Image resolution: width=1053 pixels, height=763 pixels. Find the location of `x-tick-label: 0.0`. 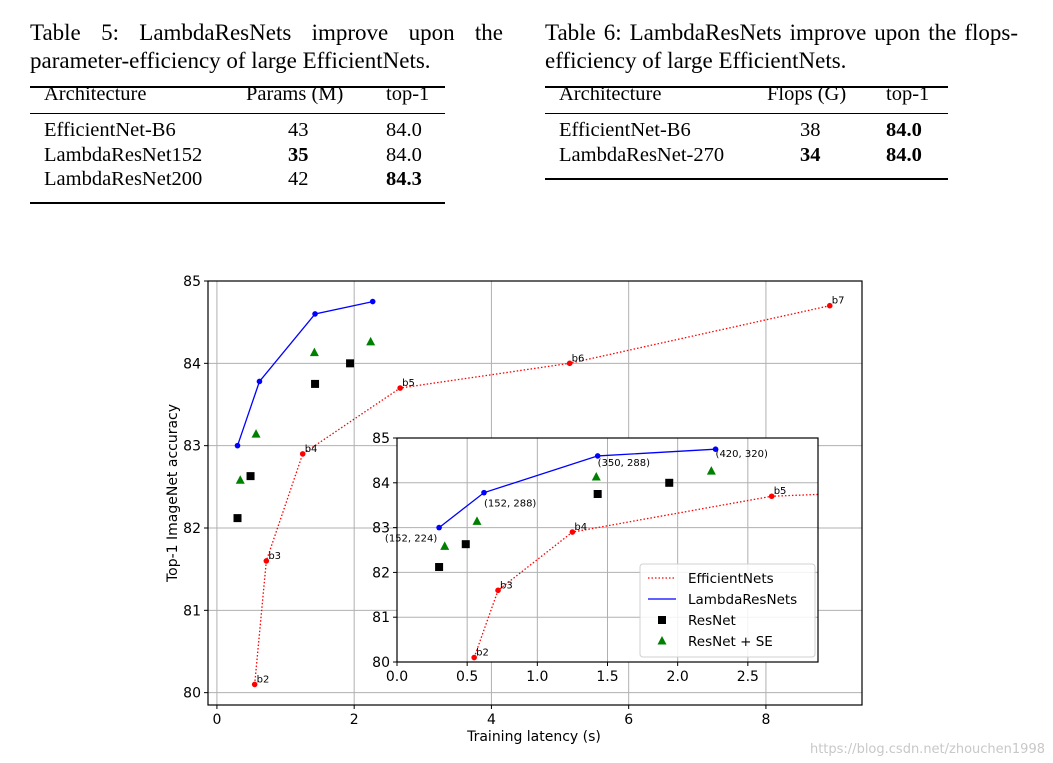

x-tick-label: 0.0 is located at coordinates (397, 677).